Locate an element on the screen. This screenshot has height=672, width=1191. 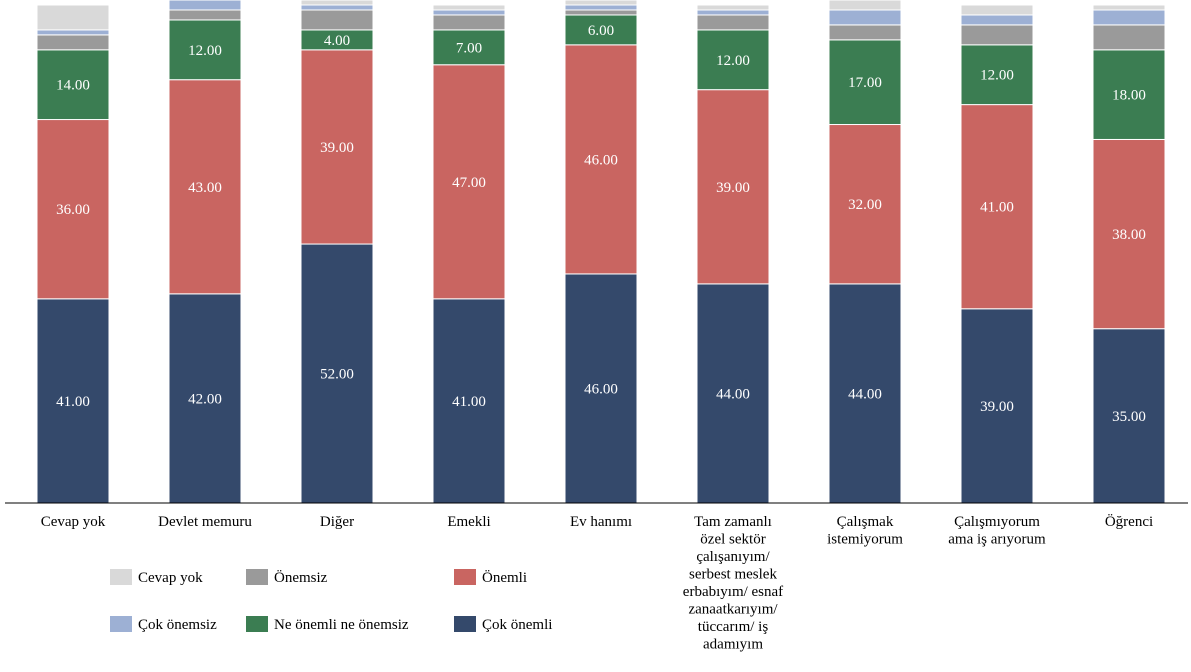
category-label: istemiyorum is located at coordinates (865, 540).